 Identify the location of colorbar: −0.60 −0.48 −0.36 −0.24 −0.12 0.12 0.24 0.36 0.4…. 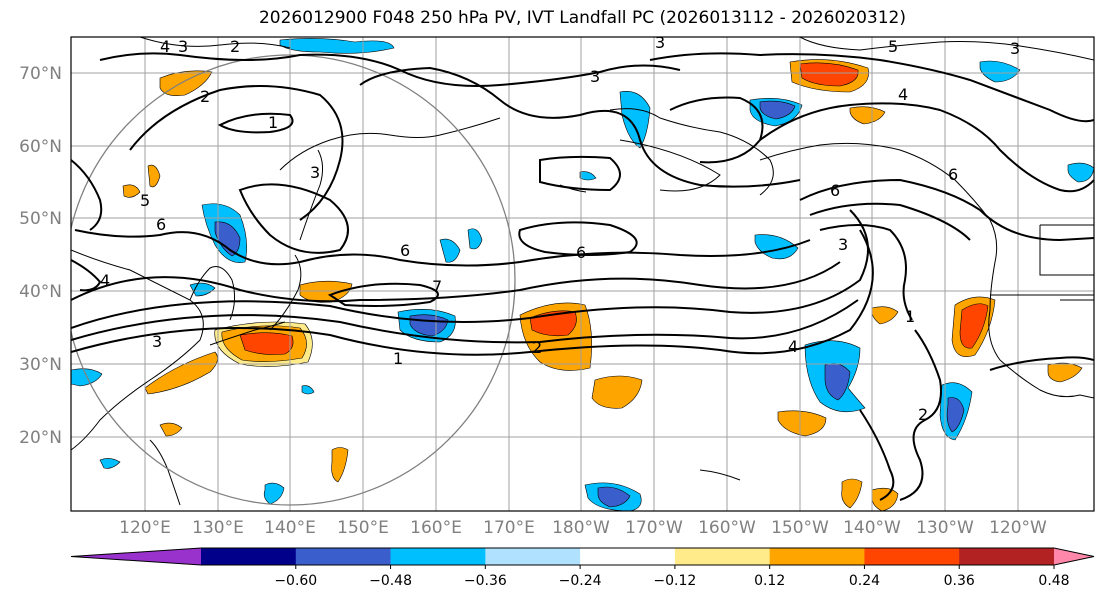
(582, 568).